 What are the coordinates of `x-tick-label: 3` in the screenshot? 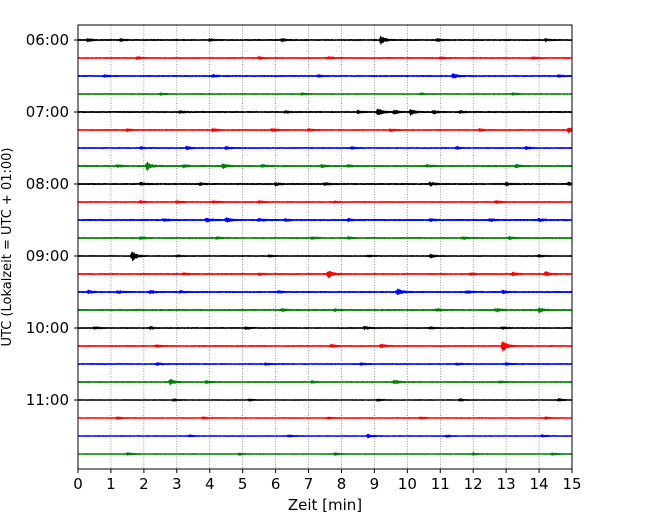 It's located at (177, 484).